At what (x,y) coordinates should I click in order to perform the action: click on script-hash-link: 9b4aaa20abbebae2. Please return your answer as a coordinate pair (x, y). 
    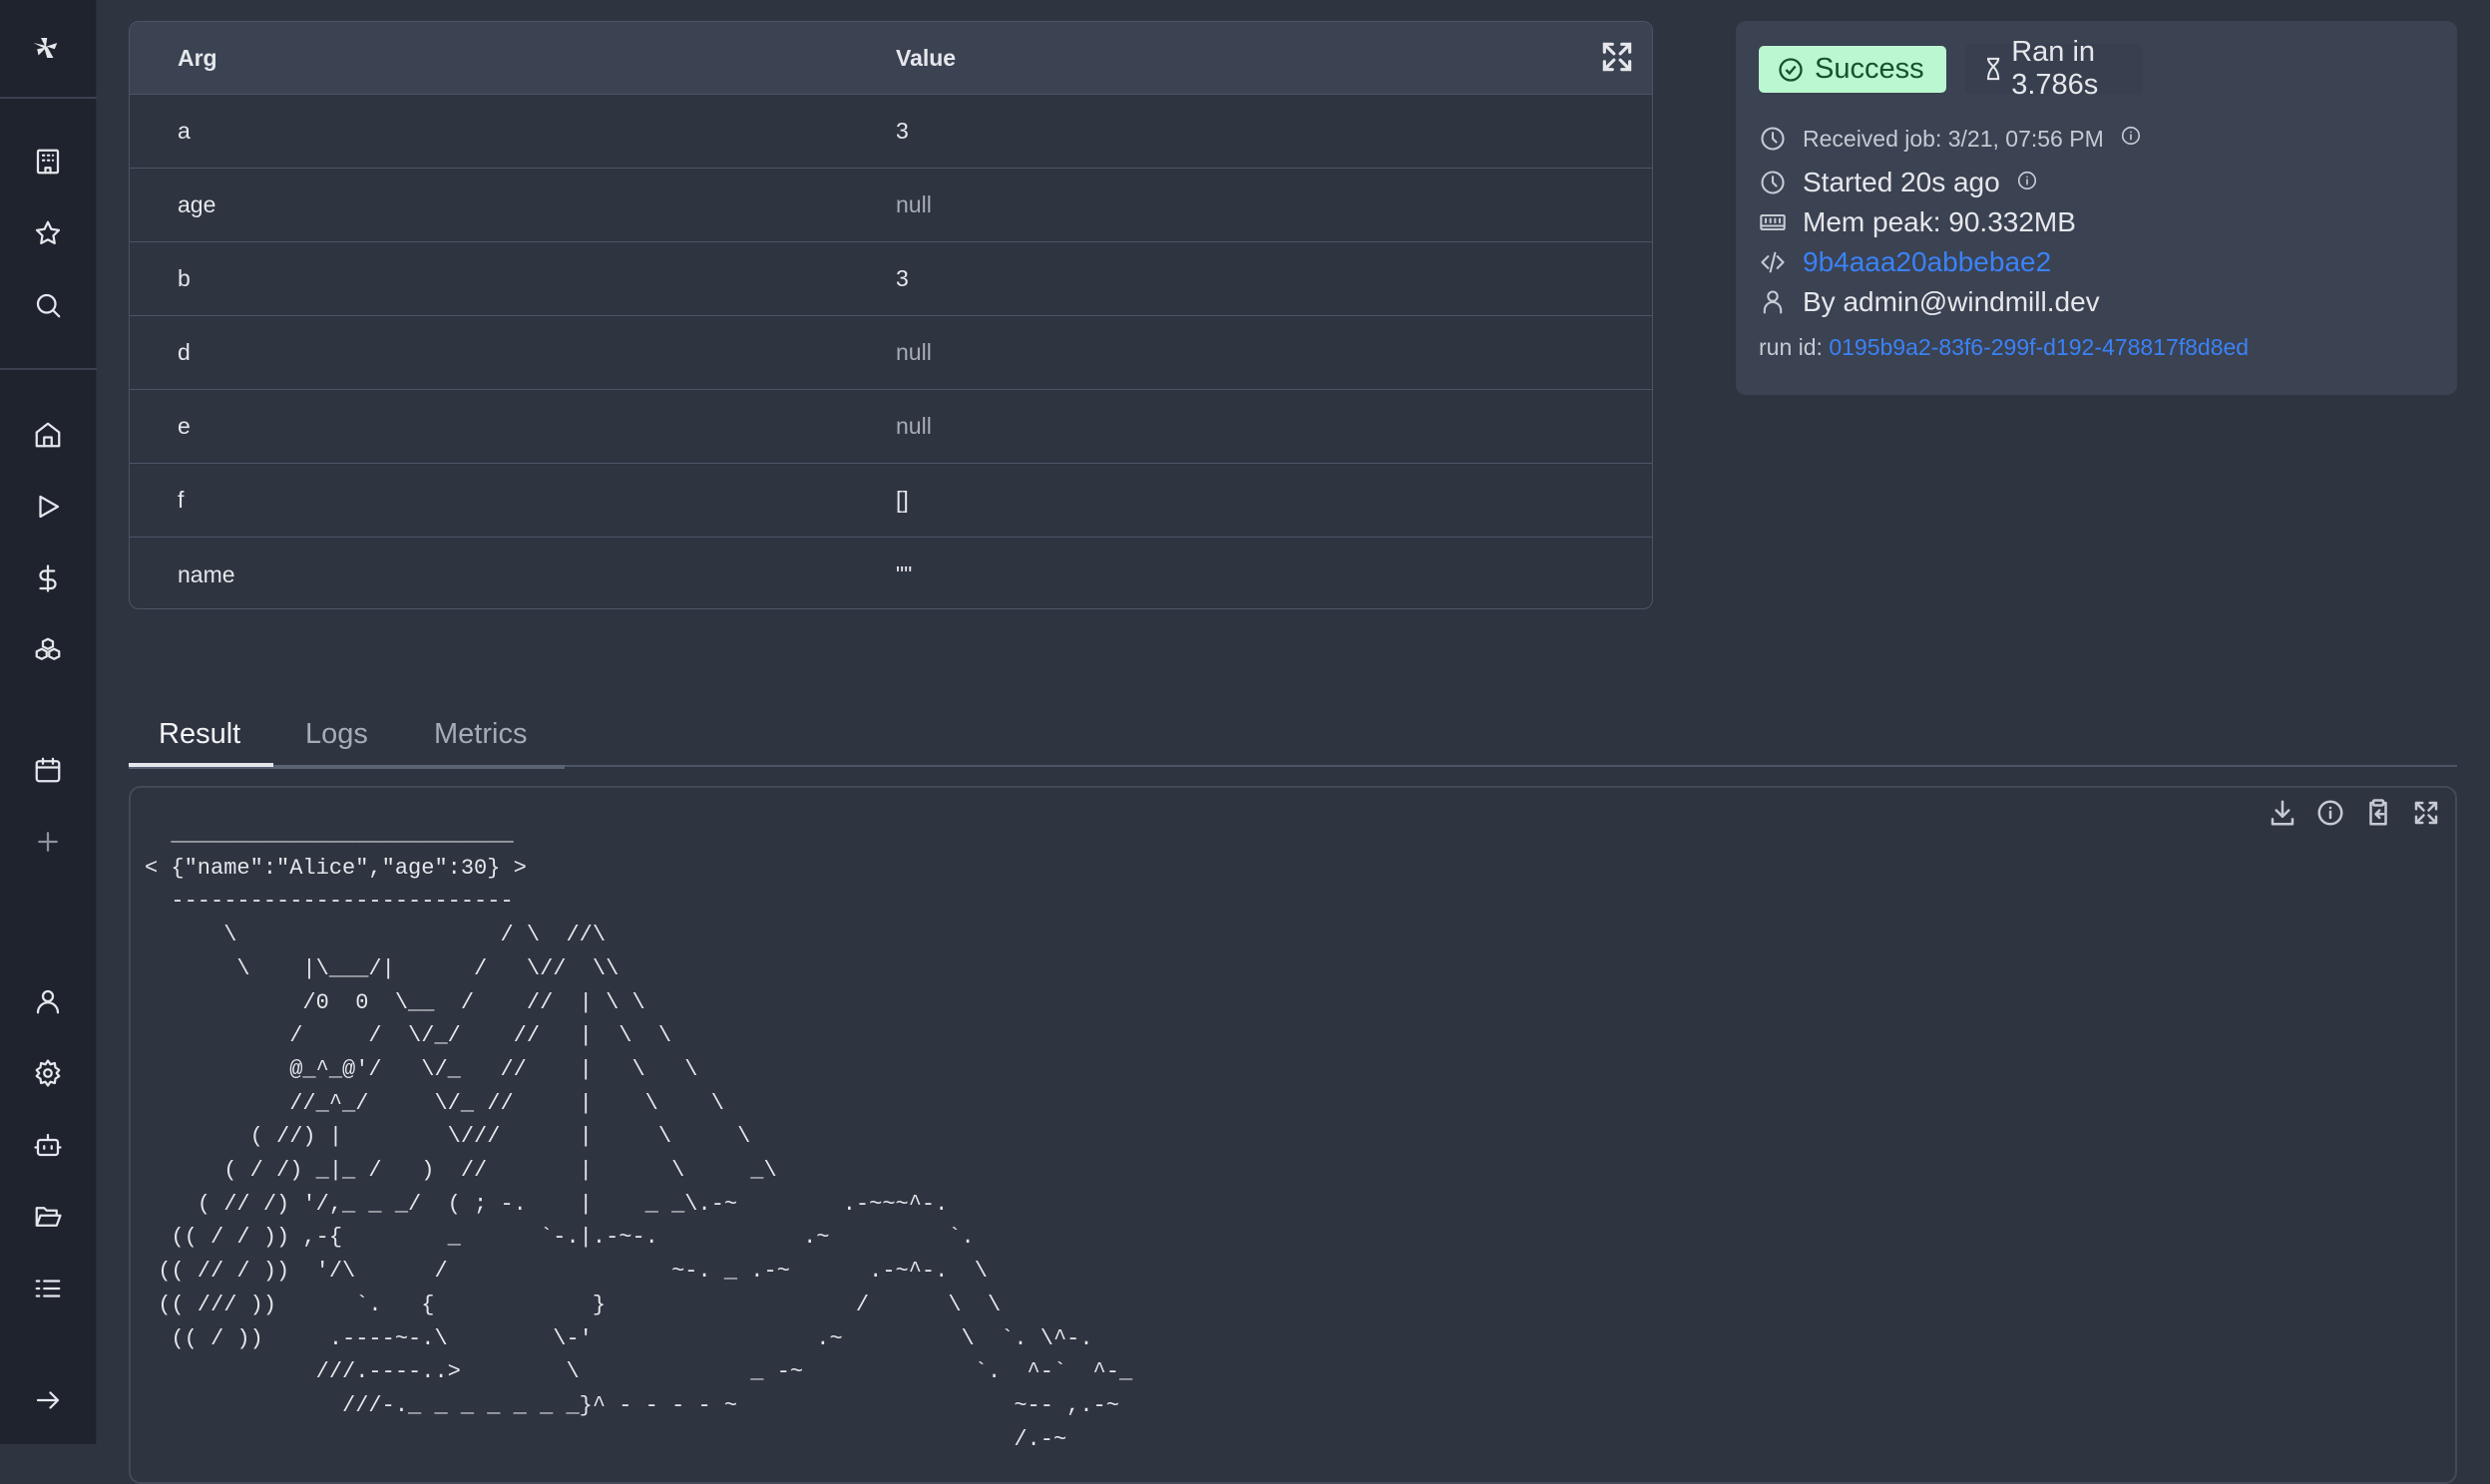
    Looking at the image, I should click on (1927, 261).